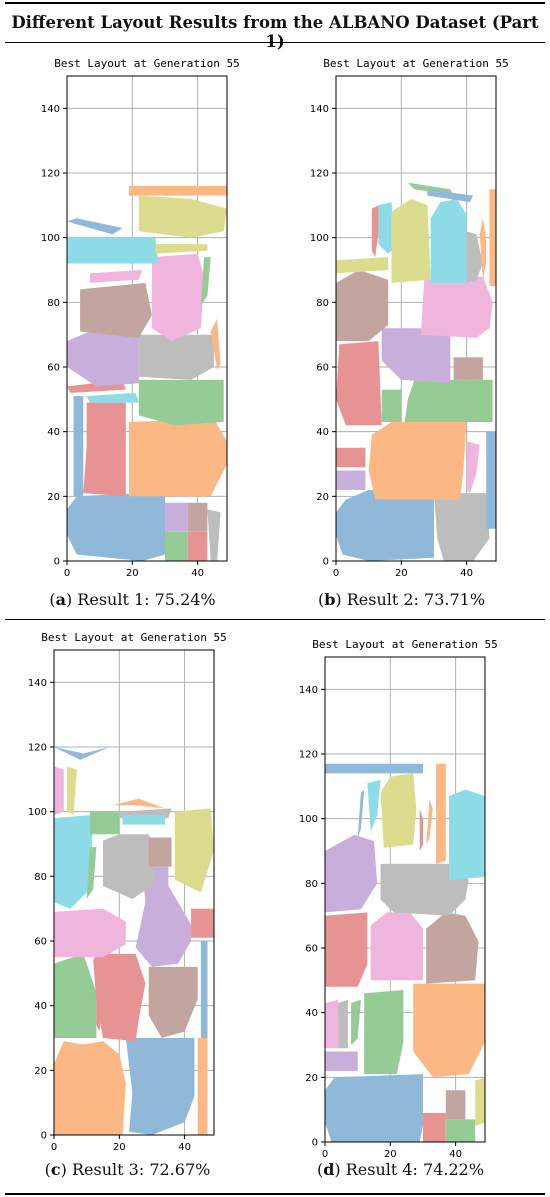  Describe the element at coordinates (322, 432) in the screenshot. I see `y-tick-label: 40` at that location.